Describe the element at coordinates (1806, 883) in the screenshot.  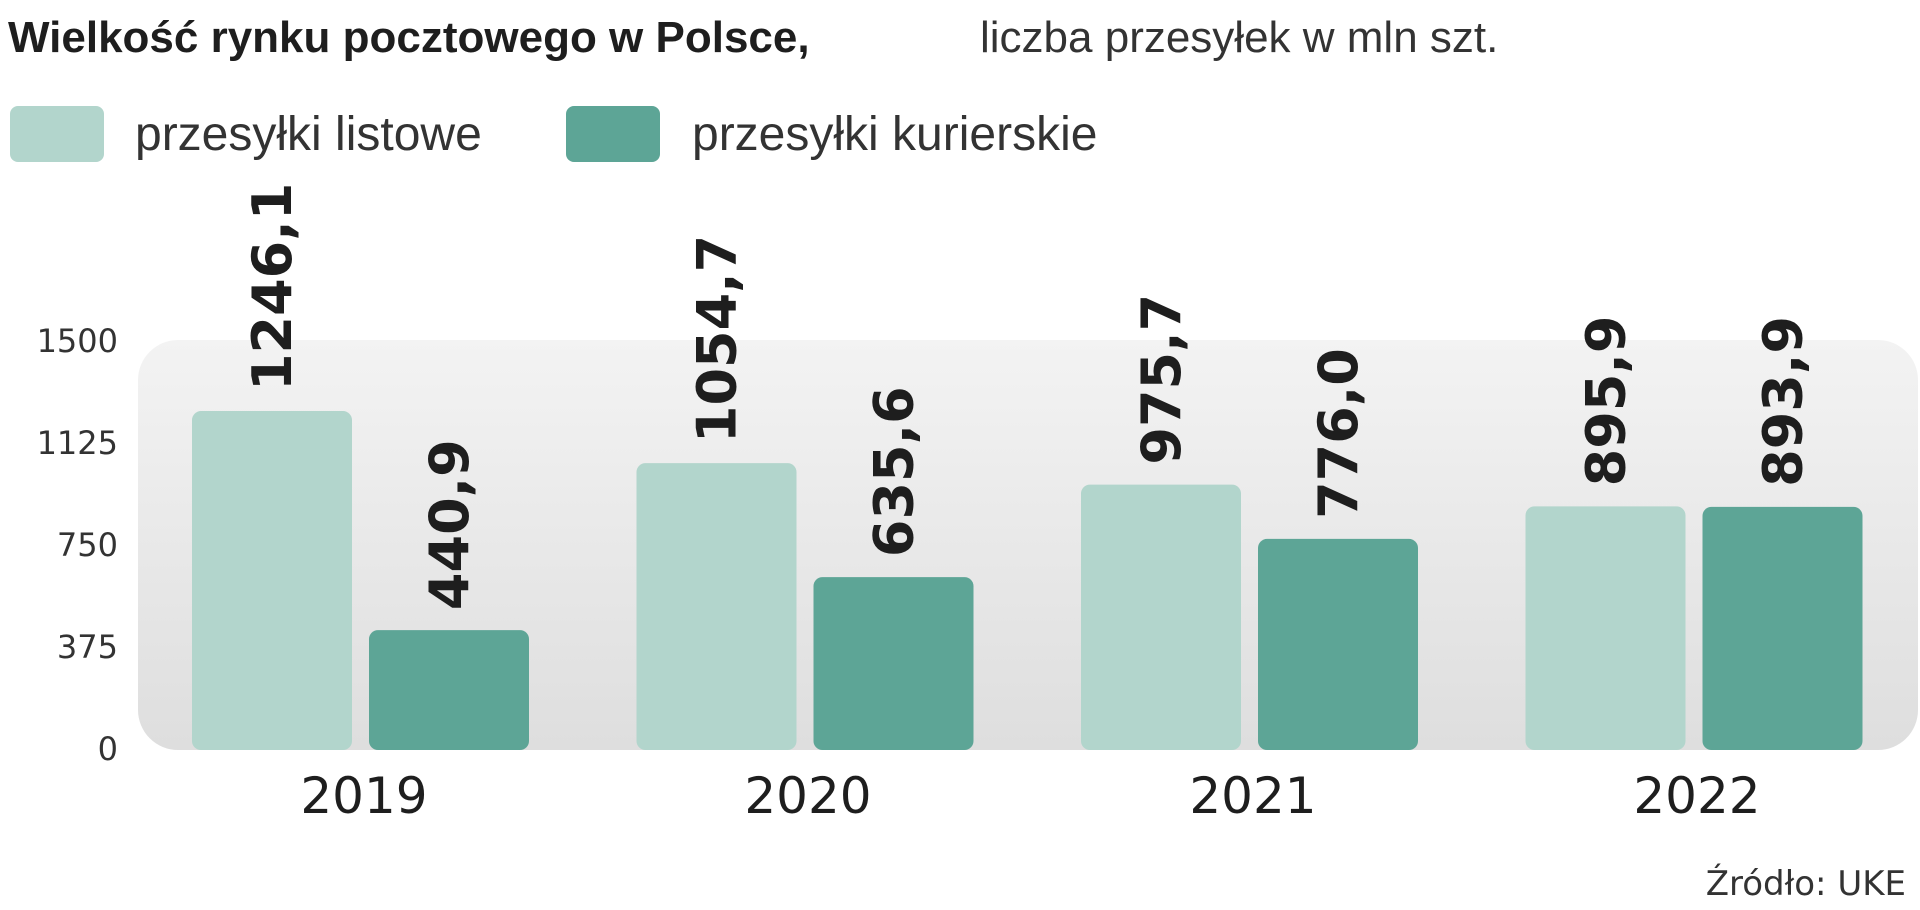
I see `source-note: Źródło: UKE` at that location.